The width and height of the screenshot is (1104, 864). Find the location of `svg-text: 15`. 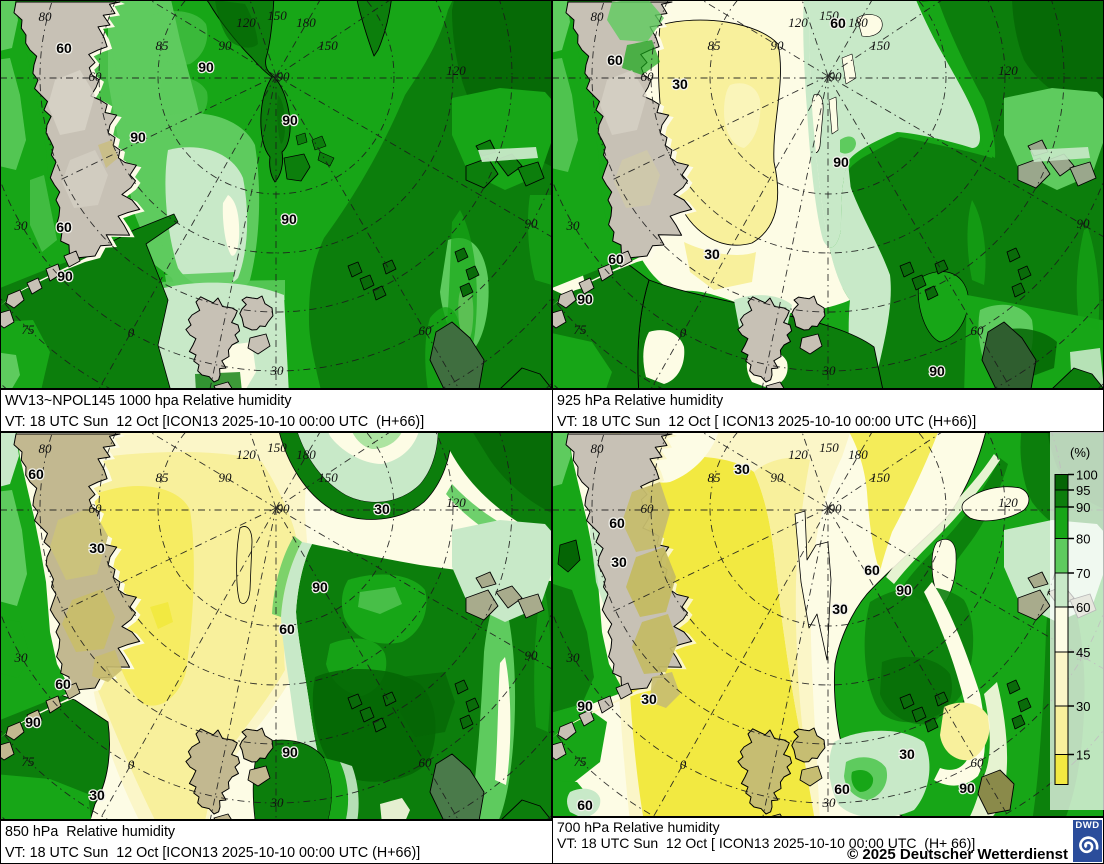

svg-text: 15 is located at coordinates (1083, 755).